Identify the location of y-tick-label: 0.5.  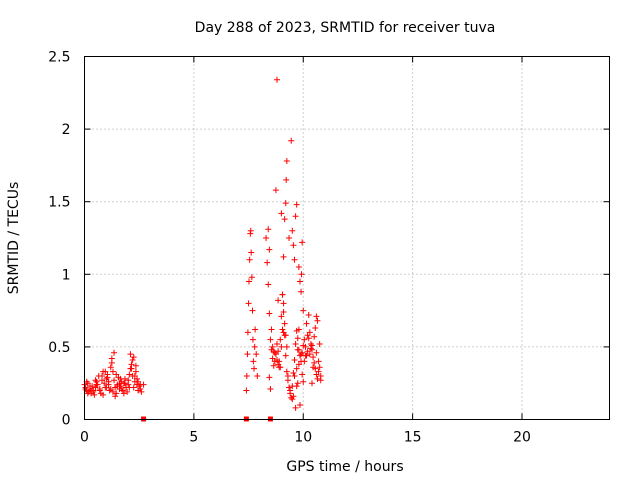
(59, 348).